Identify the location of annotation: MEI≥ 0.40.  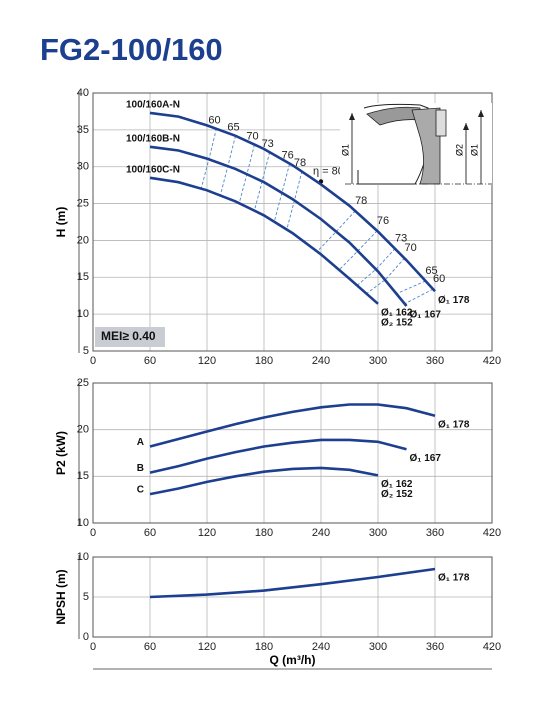
(128, 336).